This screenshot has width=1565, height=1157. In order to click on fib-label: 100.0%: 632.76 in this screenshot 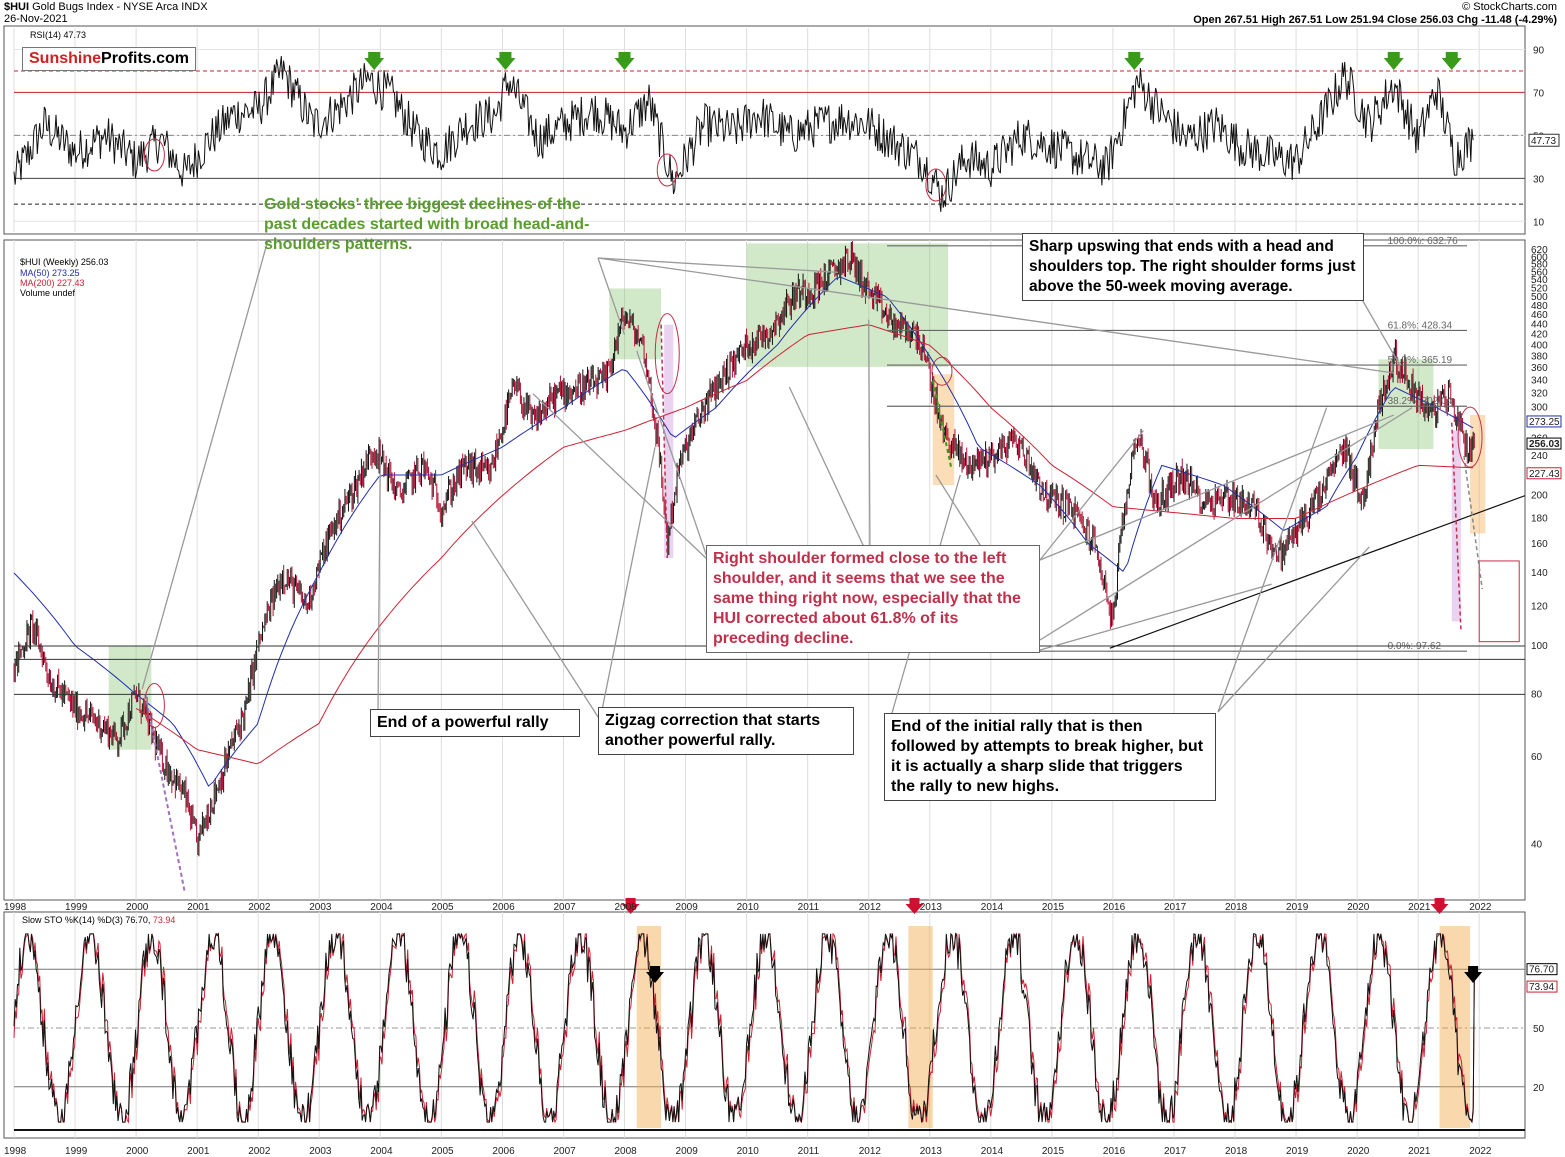, I will do `click(1423, 241)`.